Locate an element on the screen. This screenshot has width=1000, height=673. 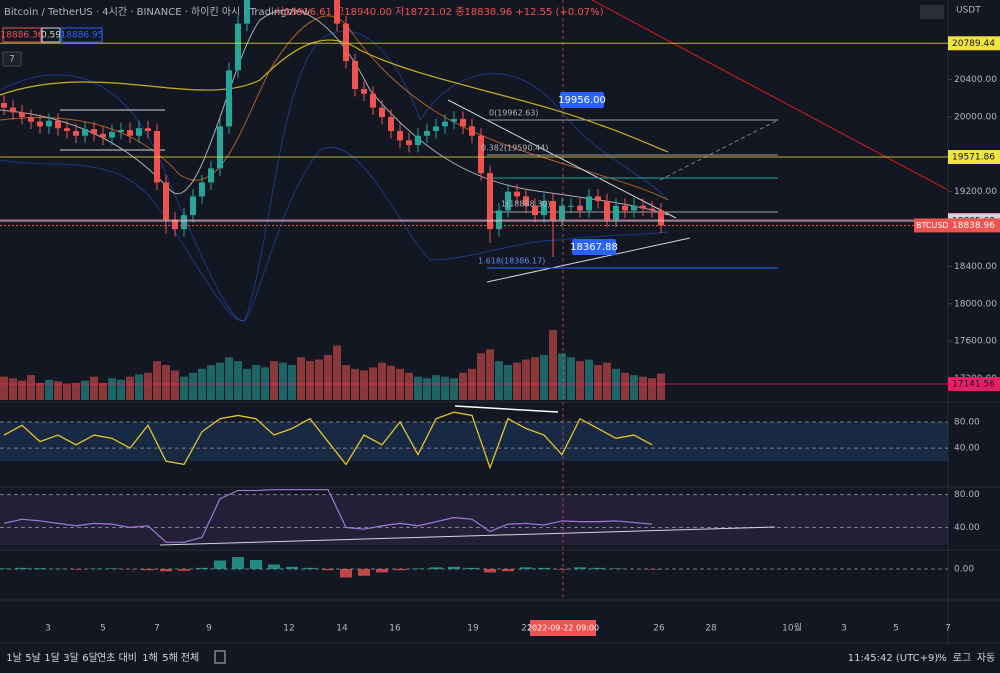
range-button: 연초 대비 is located at coordinates (117, 658).